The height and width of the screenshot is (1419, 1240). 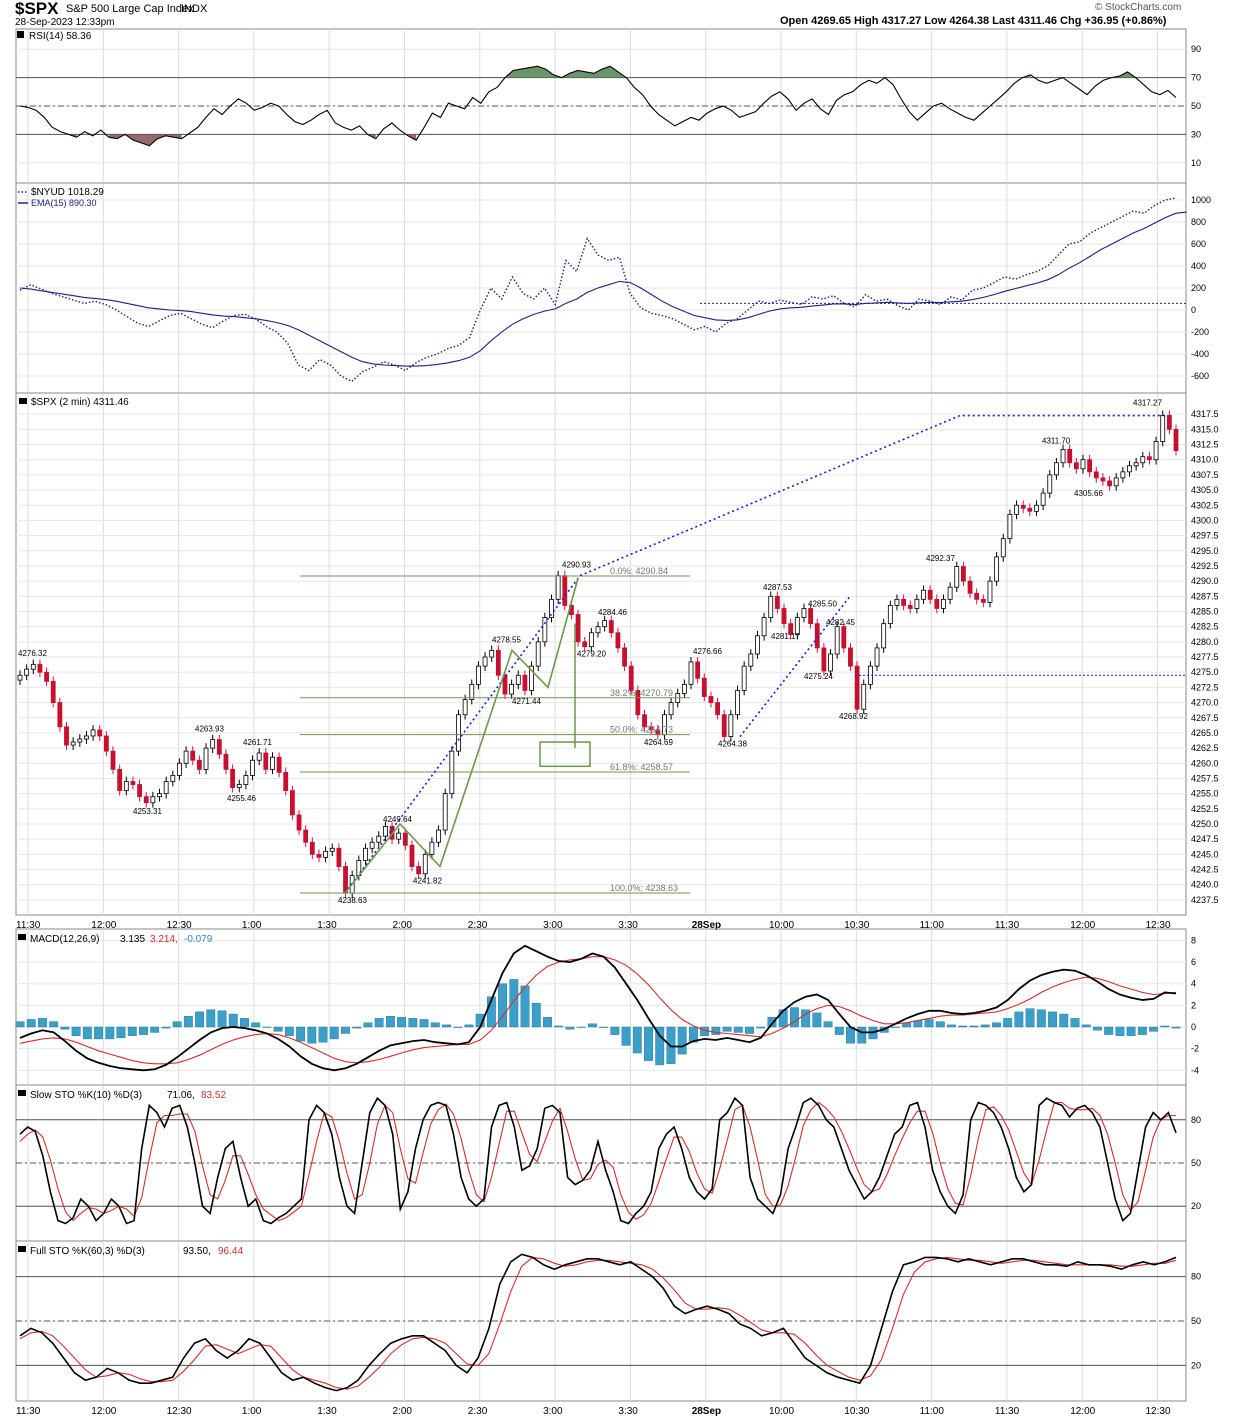 What do you see at coordinates (822, 603) in the screenshot?
I see `price-data-label: 4285.50` at bounding box center [822, 603].